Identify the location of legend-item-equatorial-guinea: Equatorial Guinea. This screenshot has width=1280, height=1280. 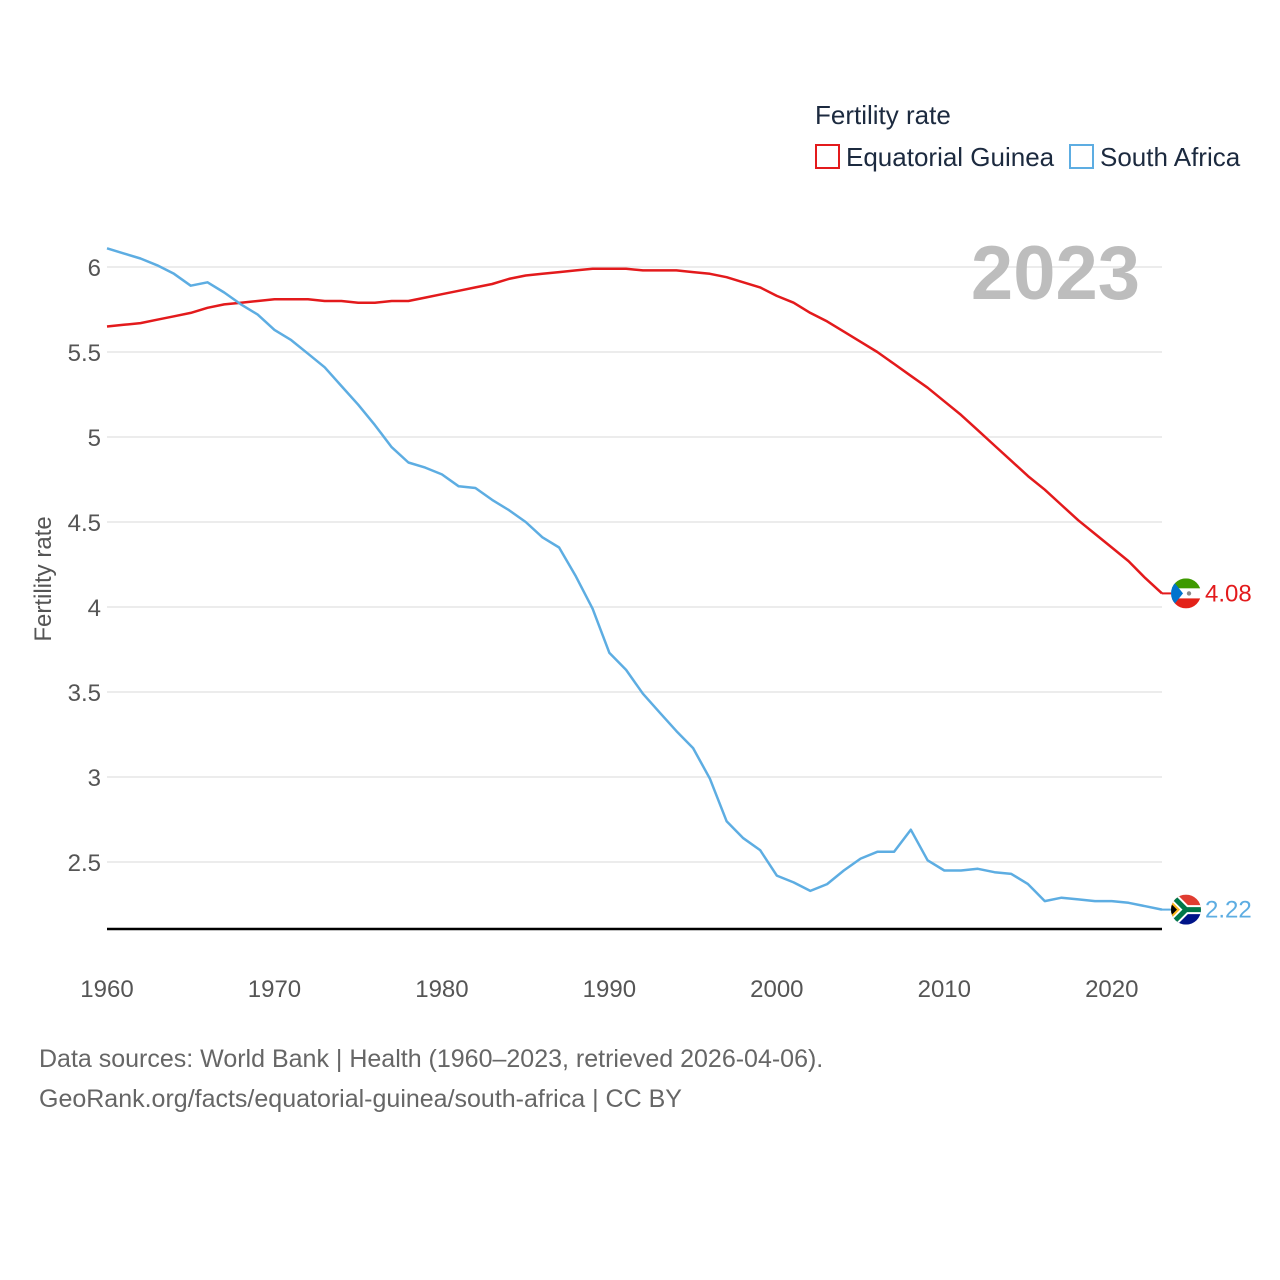
(935, 157).